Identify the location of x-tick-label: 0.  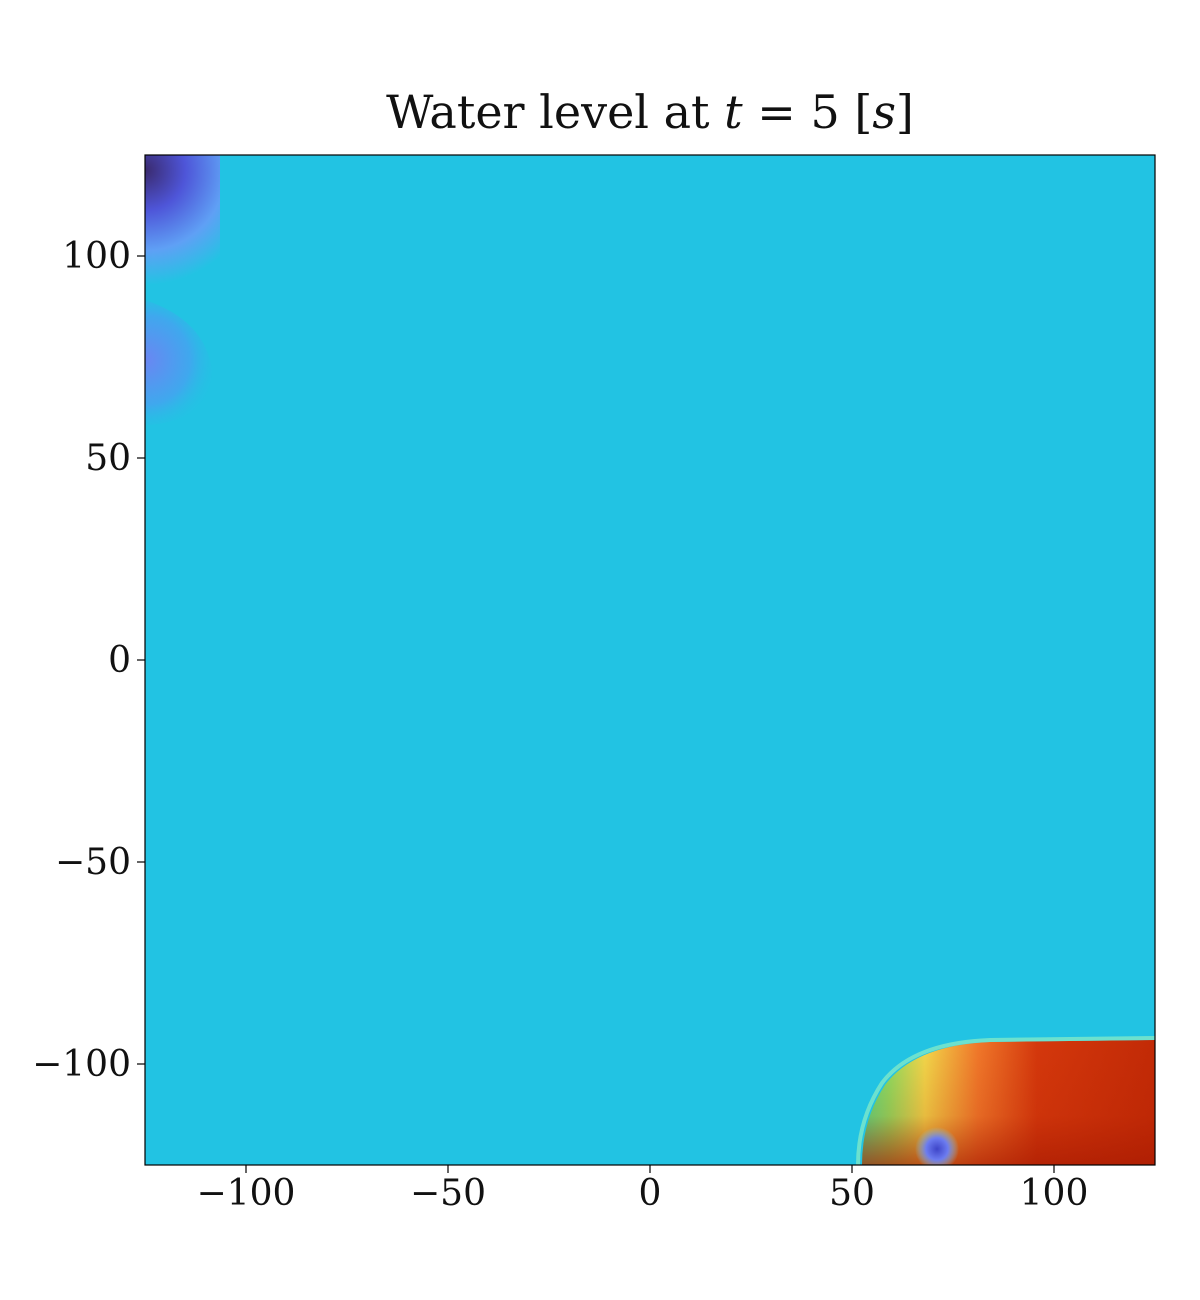
(650, 1193).